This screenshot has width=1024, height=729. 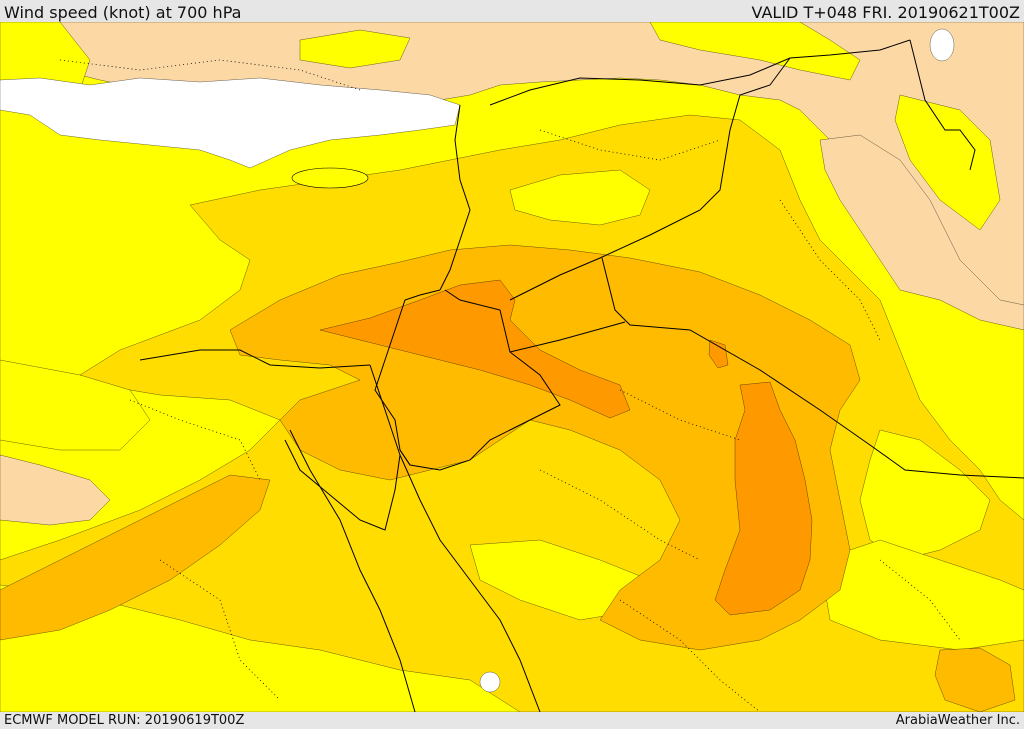 What do you see at coordinates (330, 178) in the screenshot?
I see `island-cyprus` at bounding box center [330, 178].